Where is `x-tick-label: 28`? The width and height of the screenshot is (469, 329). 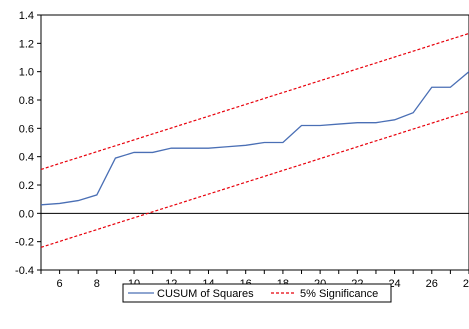 x-tick-label: 28 is located at coordinates (466, 284).